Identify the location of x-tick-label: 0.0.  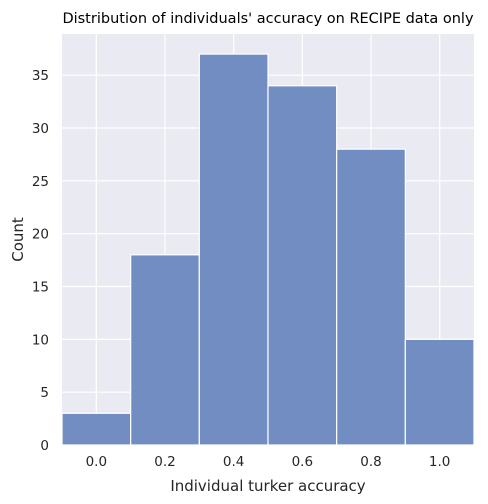
(96, 462).